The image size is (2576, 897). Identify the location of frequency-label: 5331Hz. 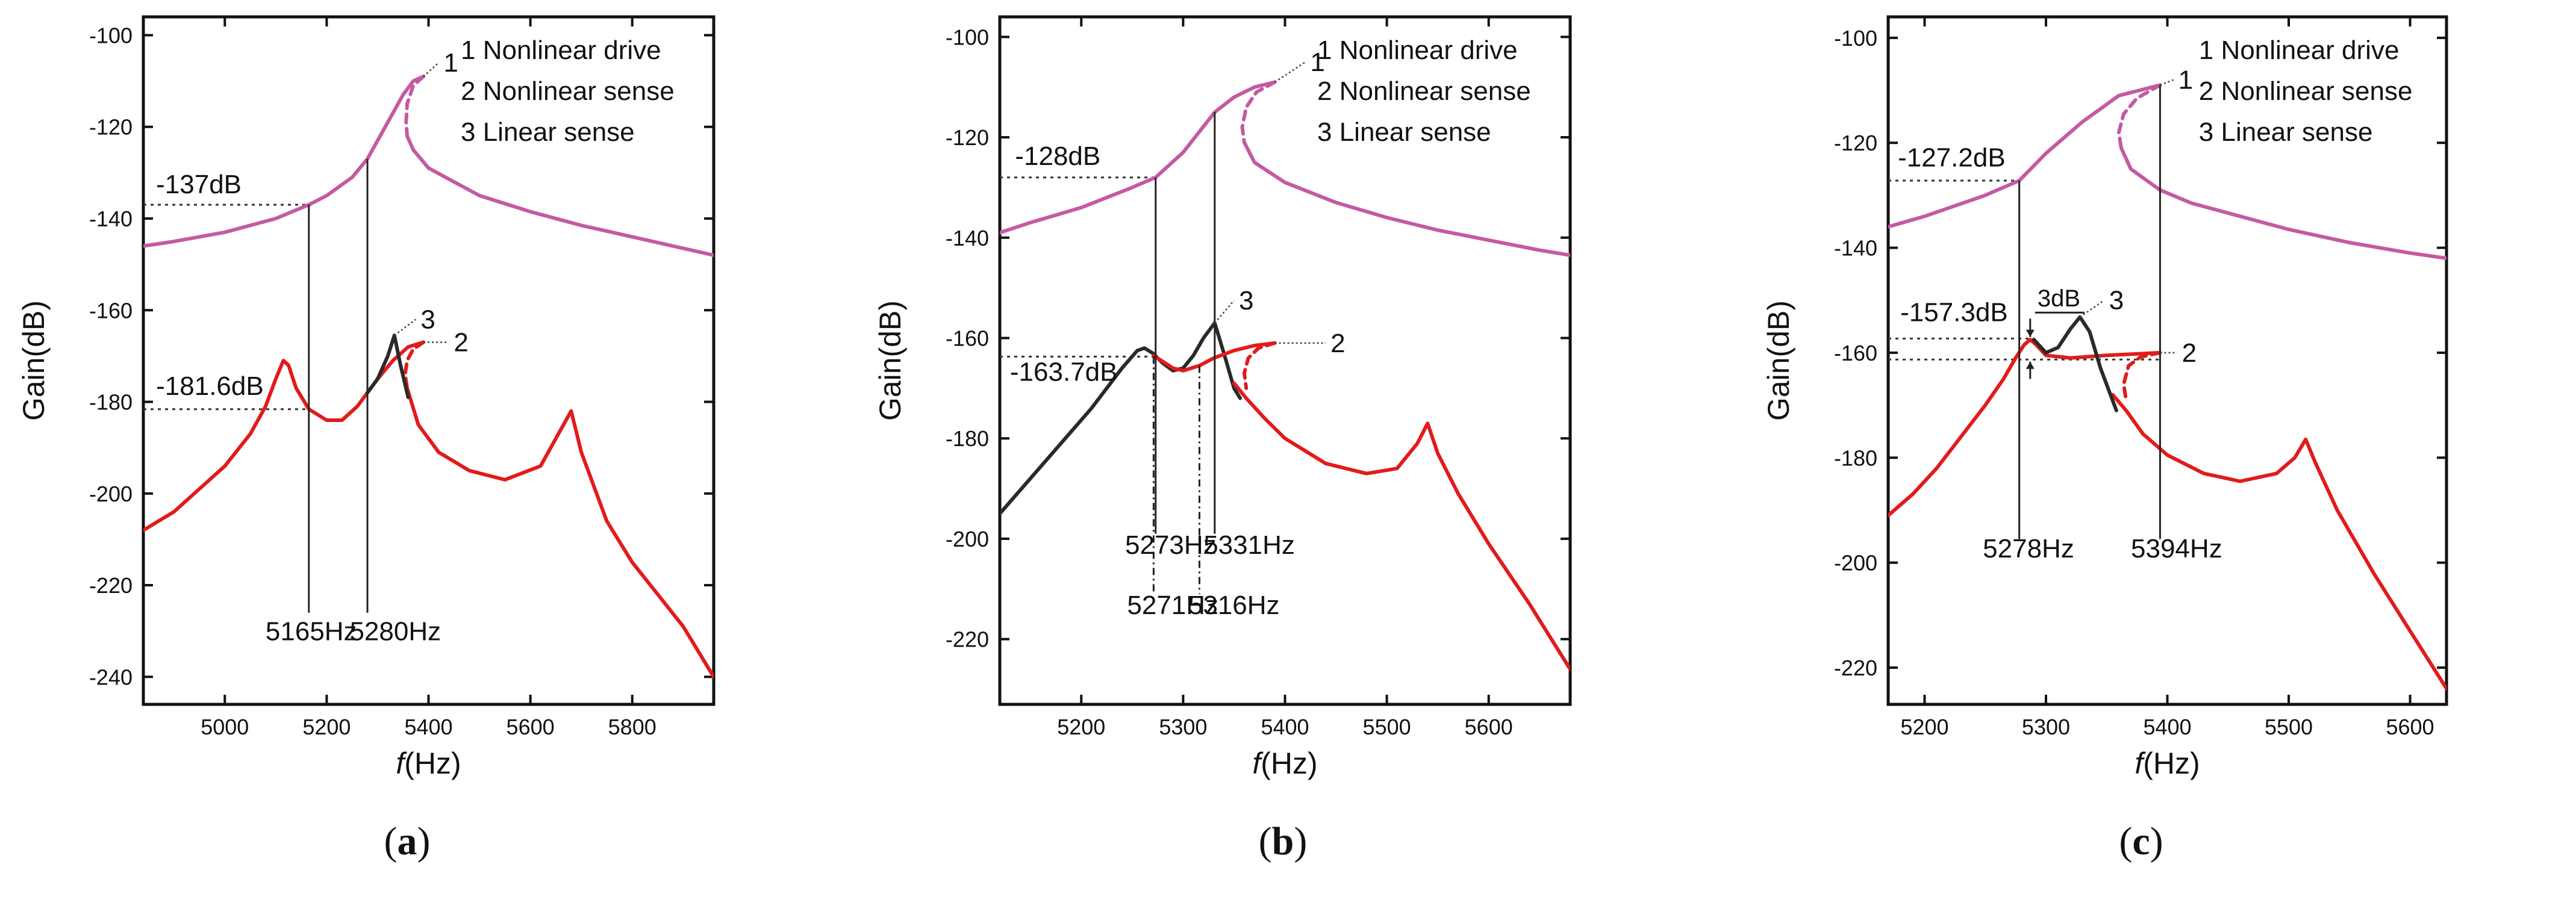
(1249, 545).